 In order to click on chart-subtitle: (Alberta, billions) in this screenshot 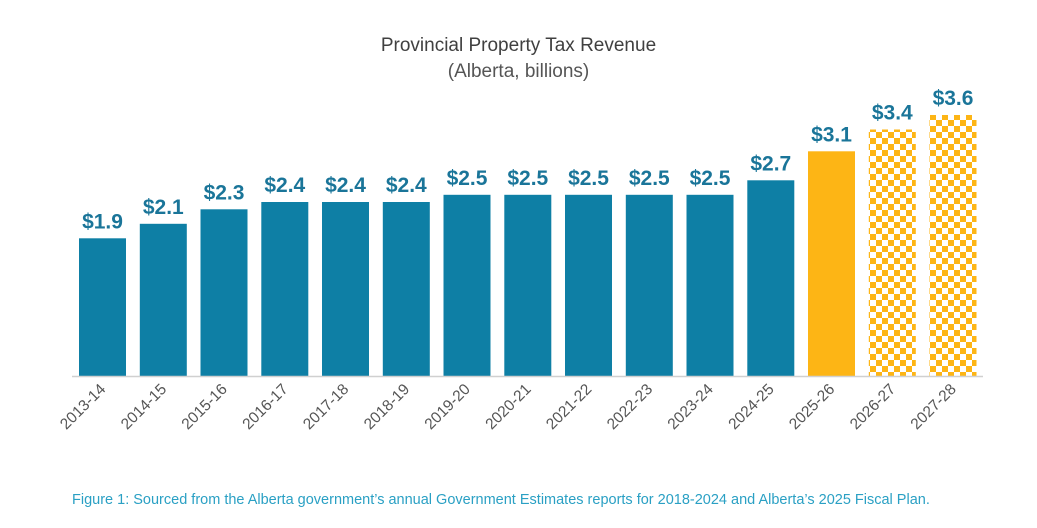, I will do `click(518, 71)`.